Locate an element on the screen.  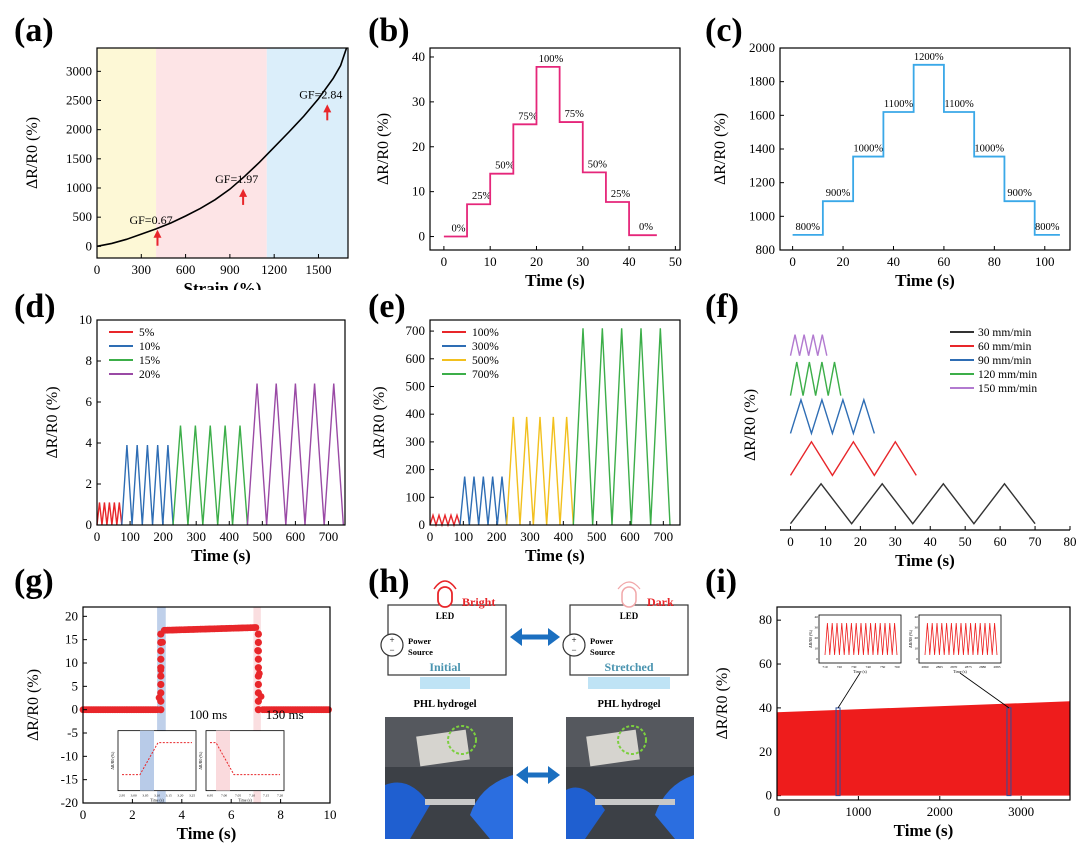
step-label: 25% is located at coordinates (482, 196).